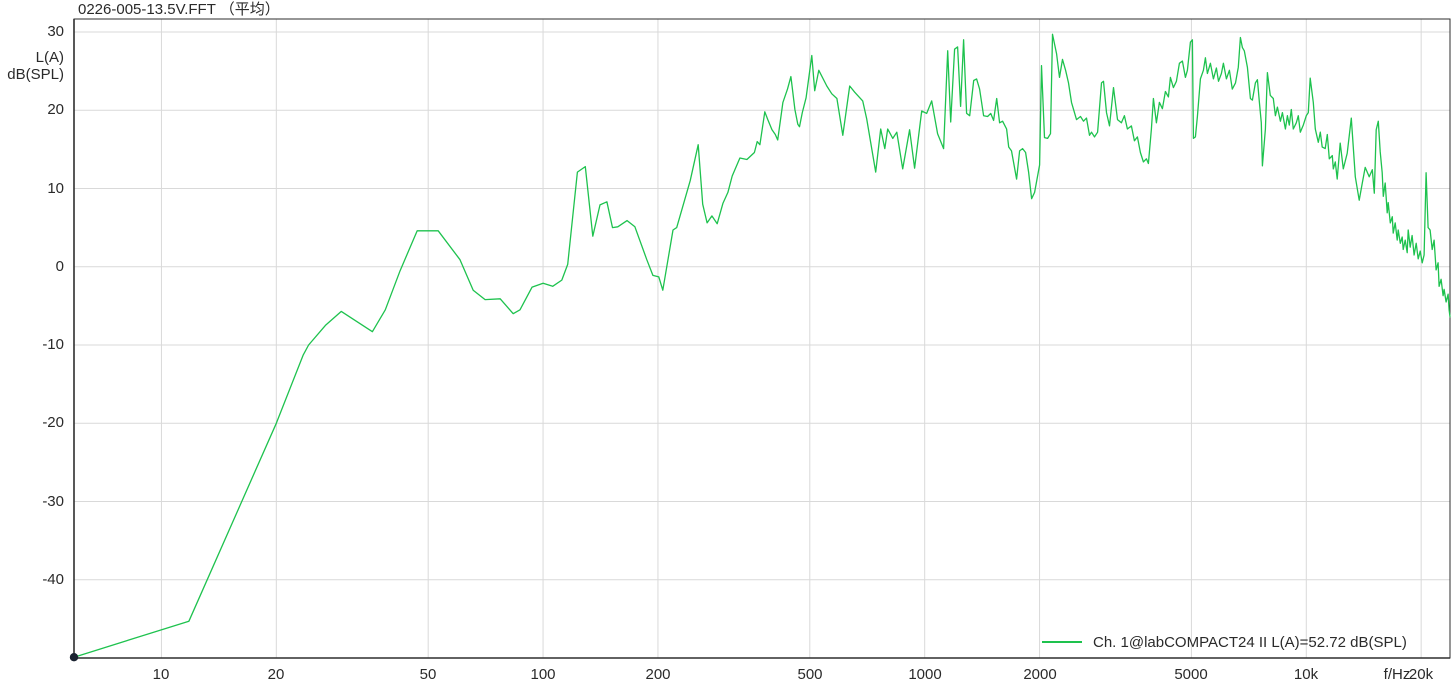 This screenshot has width=1452, height=692. I want to click on legend-entry: Ch. 1@labCOMPACT24 II L(A)=52.72 dB(SPL), so click(1224, 642).